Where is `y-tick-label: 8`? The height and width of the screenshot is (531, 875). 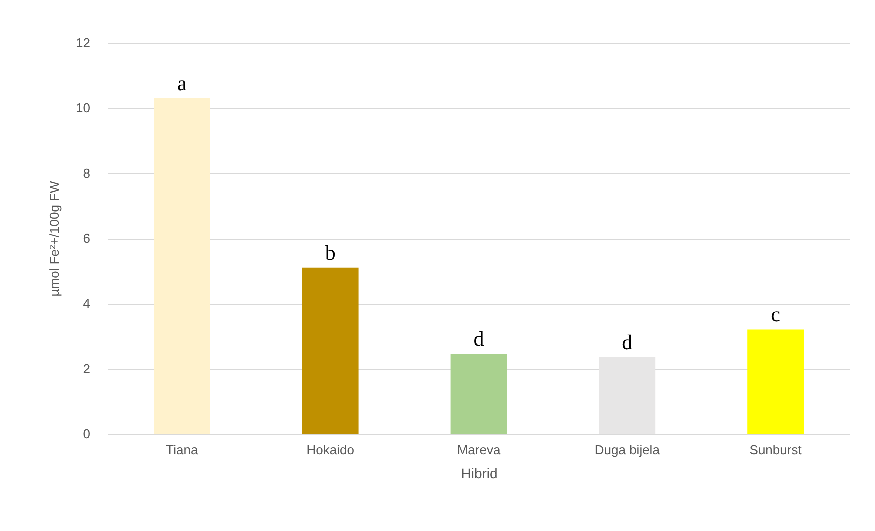
y-tick-label: 8 is located at coordinates (86, 173).